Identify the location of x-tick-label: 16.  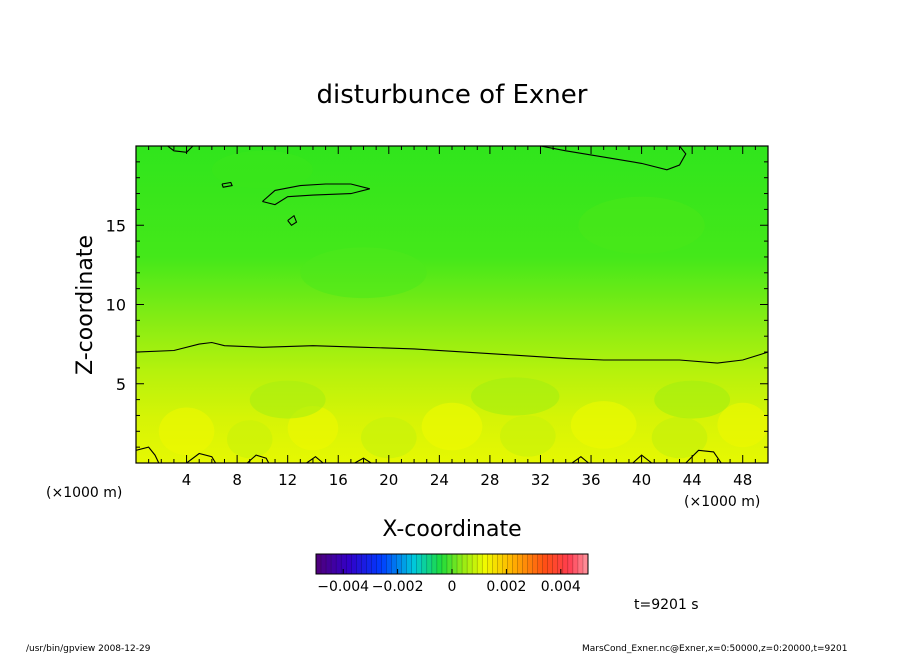
(338, 480).